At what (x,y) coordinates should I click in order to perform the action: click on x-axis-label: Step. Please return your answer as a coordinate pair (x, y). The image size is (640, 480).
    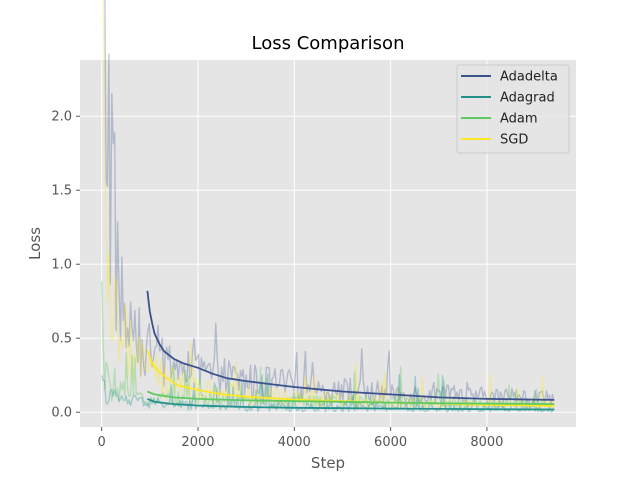
    Looking at the image, I should click on (328, 463).